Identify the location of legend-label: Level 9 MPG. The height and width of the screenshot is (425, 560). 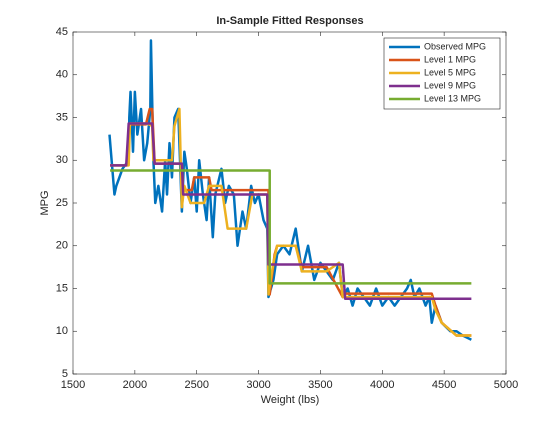
(450, 85).